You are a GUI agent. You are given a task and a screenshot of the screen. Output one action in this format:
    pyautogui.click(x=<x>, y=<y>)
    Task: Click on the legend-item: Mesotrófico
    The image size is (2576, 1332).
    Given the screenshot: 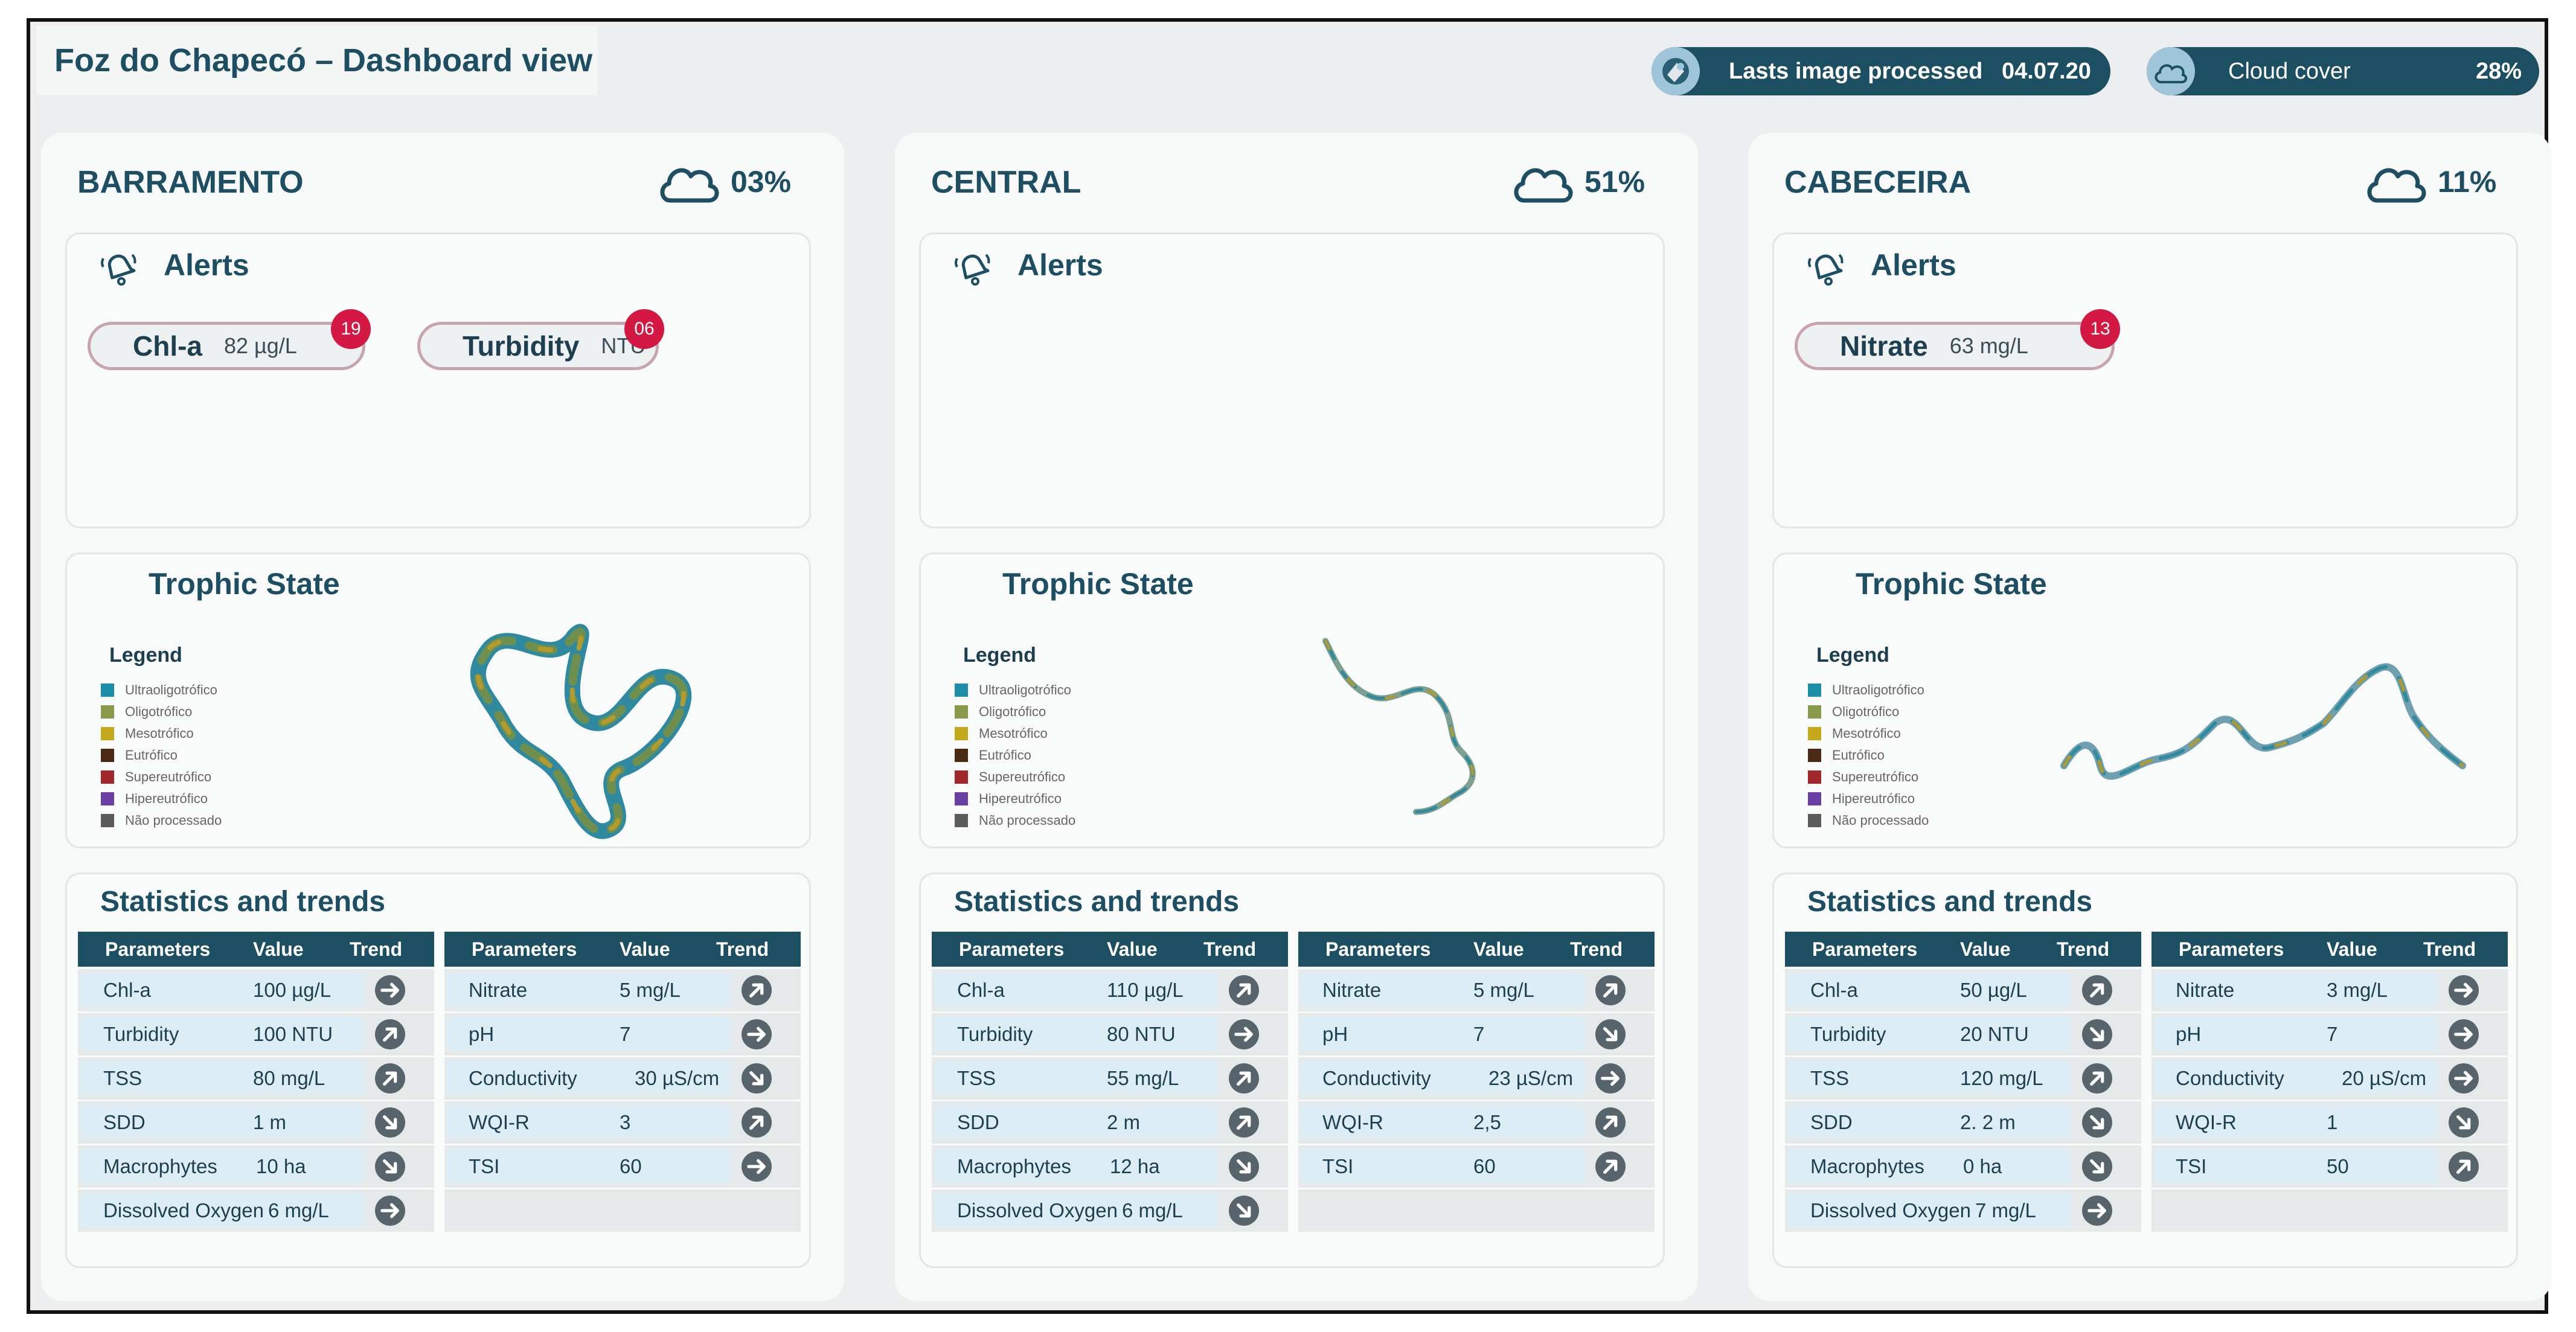 What is the action you would take?
    pyautogui.click(x=1854, y=734)
    